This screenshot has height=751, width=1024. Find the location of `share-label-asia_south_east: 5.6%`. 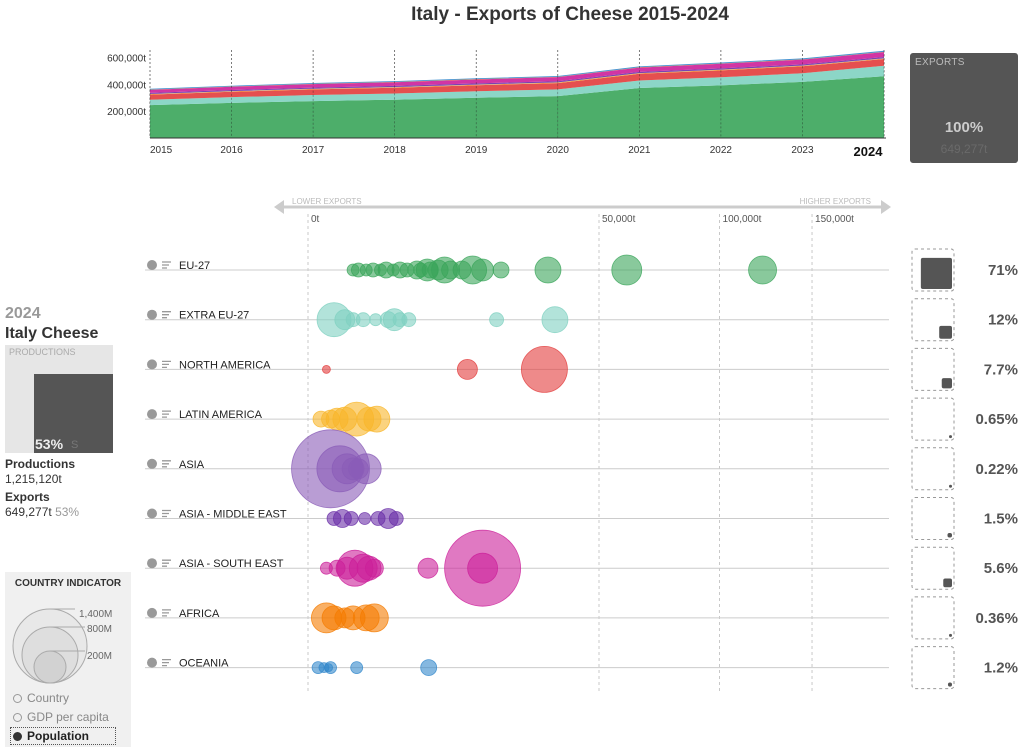

share-label-asia_south_east: 5.6% is located at coordinates (1001, 568).